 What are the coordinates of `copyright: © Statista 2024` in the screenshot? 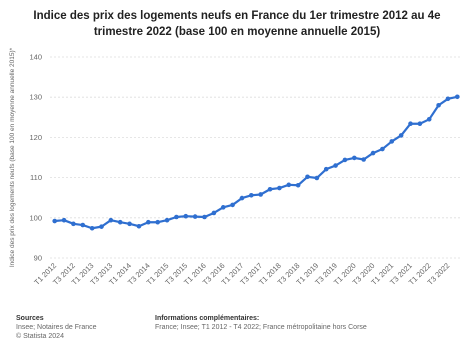 It's located at (40, 336).